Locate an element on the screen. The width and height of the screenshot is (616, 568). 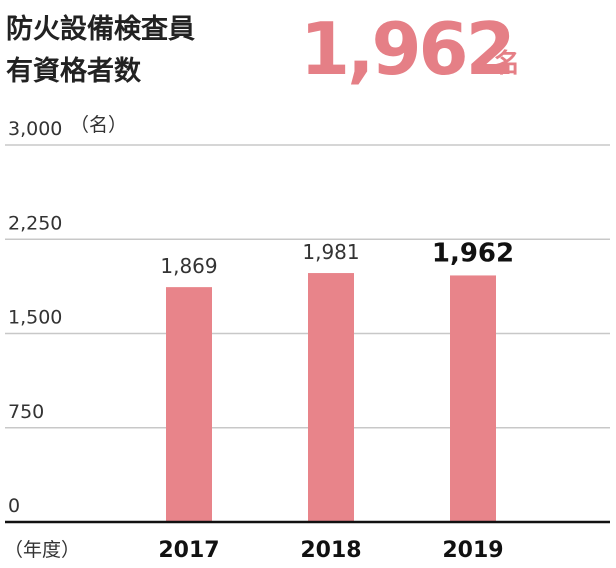
chart-title: 防火設備検査員 is located at coordinates (100, 29).